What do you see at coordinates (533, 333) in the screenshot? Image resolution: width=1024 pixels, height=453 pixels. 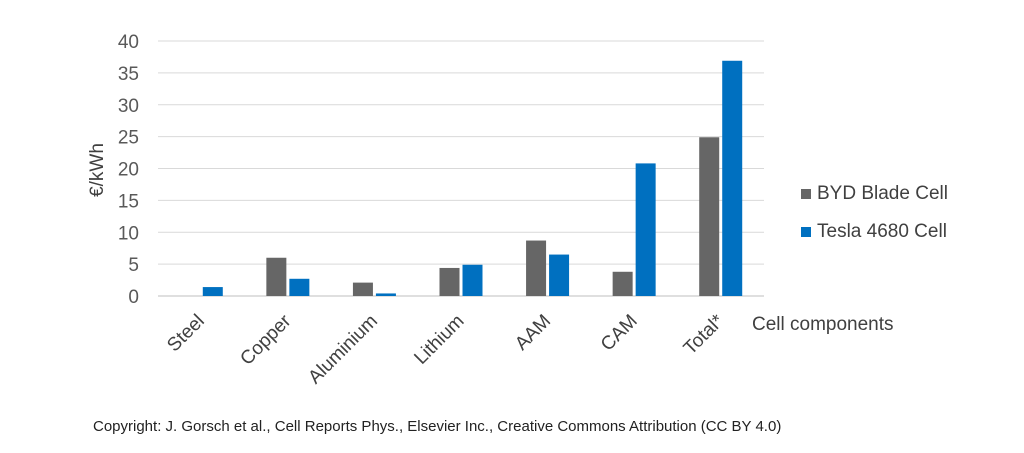 I see `x-tick-label: AAM` at bounding box center [533, 333].